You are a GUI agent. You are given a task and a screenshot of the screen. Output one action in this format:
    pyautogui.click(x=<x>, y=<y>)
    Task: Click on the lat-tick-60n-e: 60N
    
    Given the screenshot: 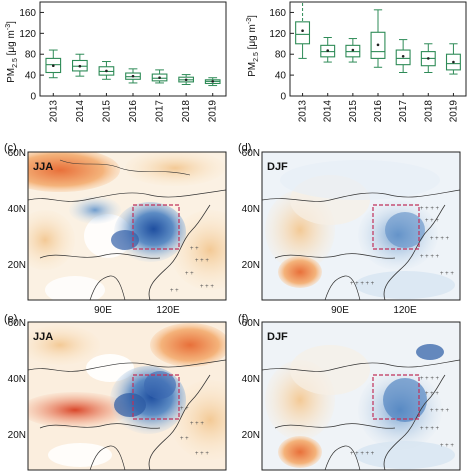 What is the action you would take?
    pyautogui.click(x=17, y=323)
    